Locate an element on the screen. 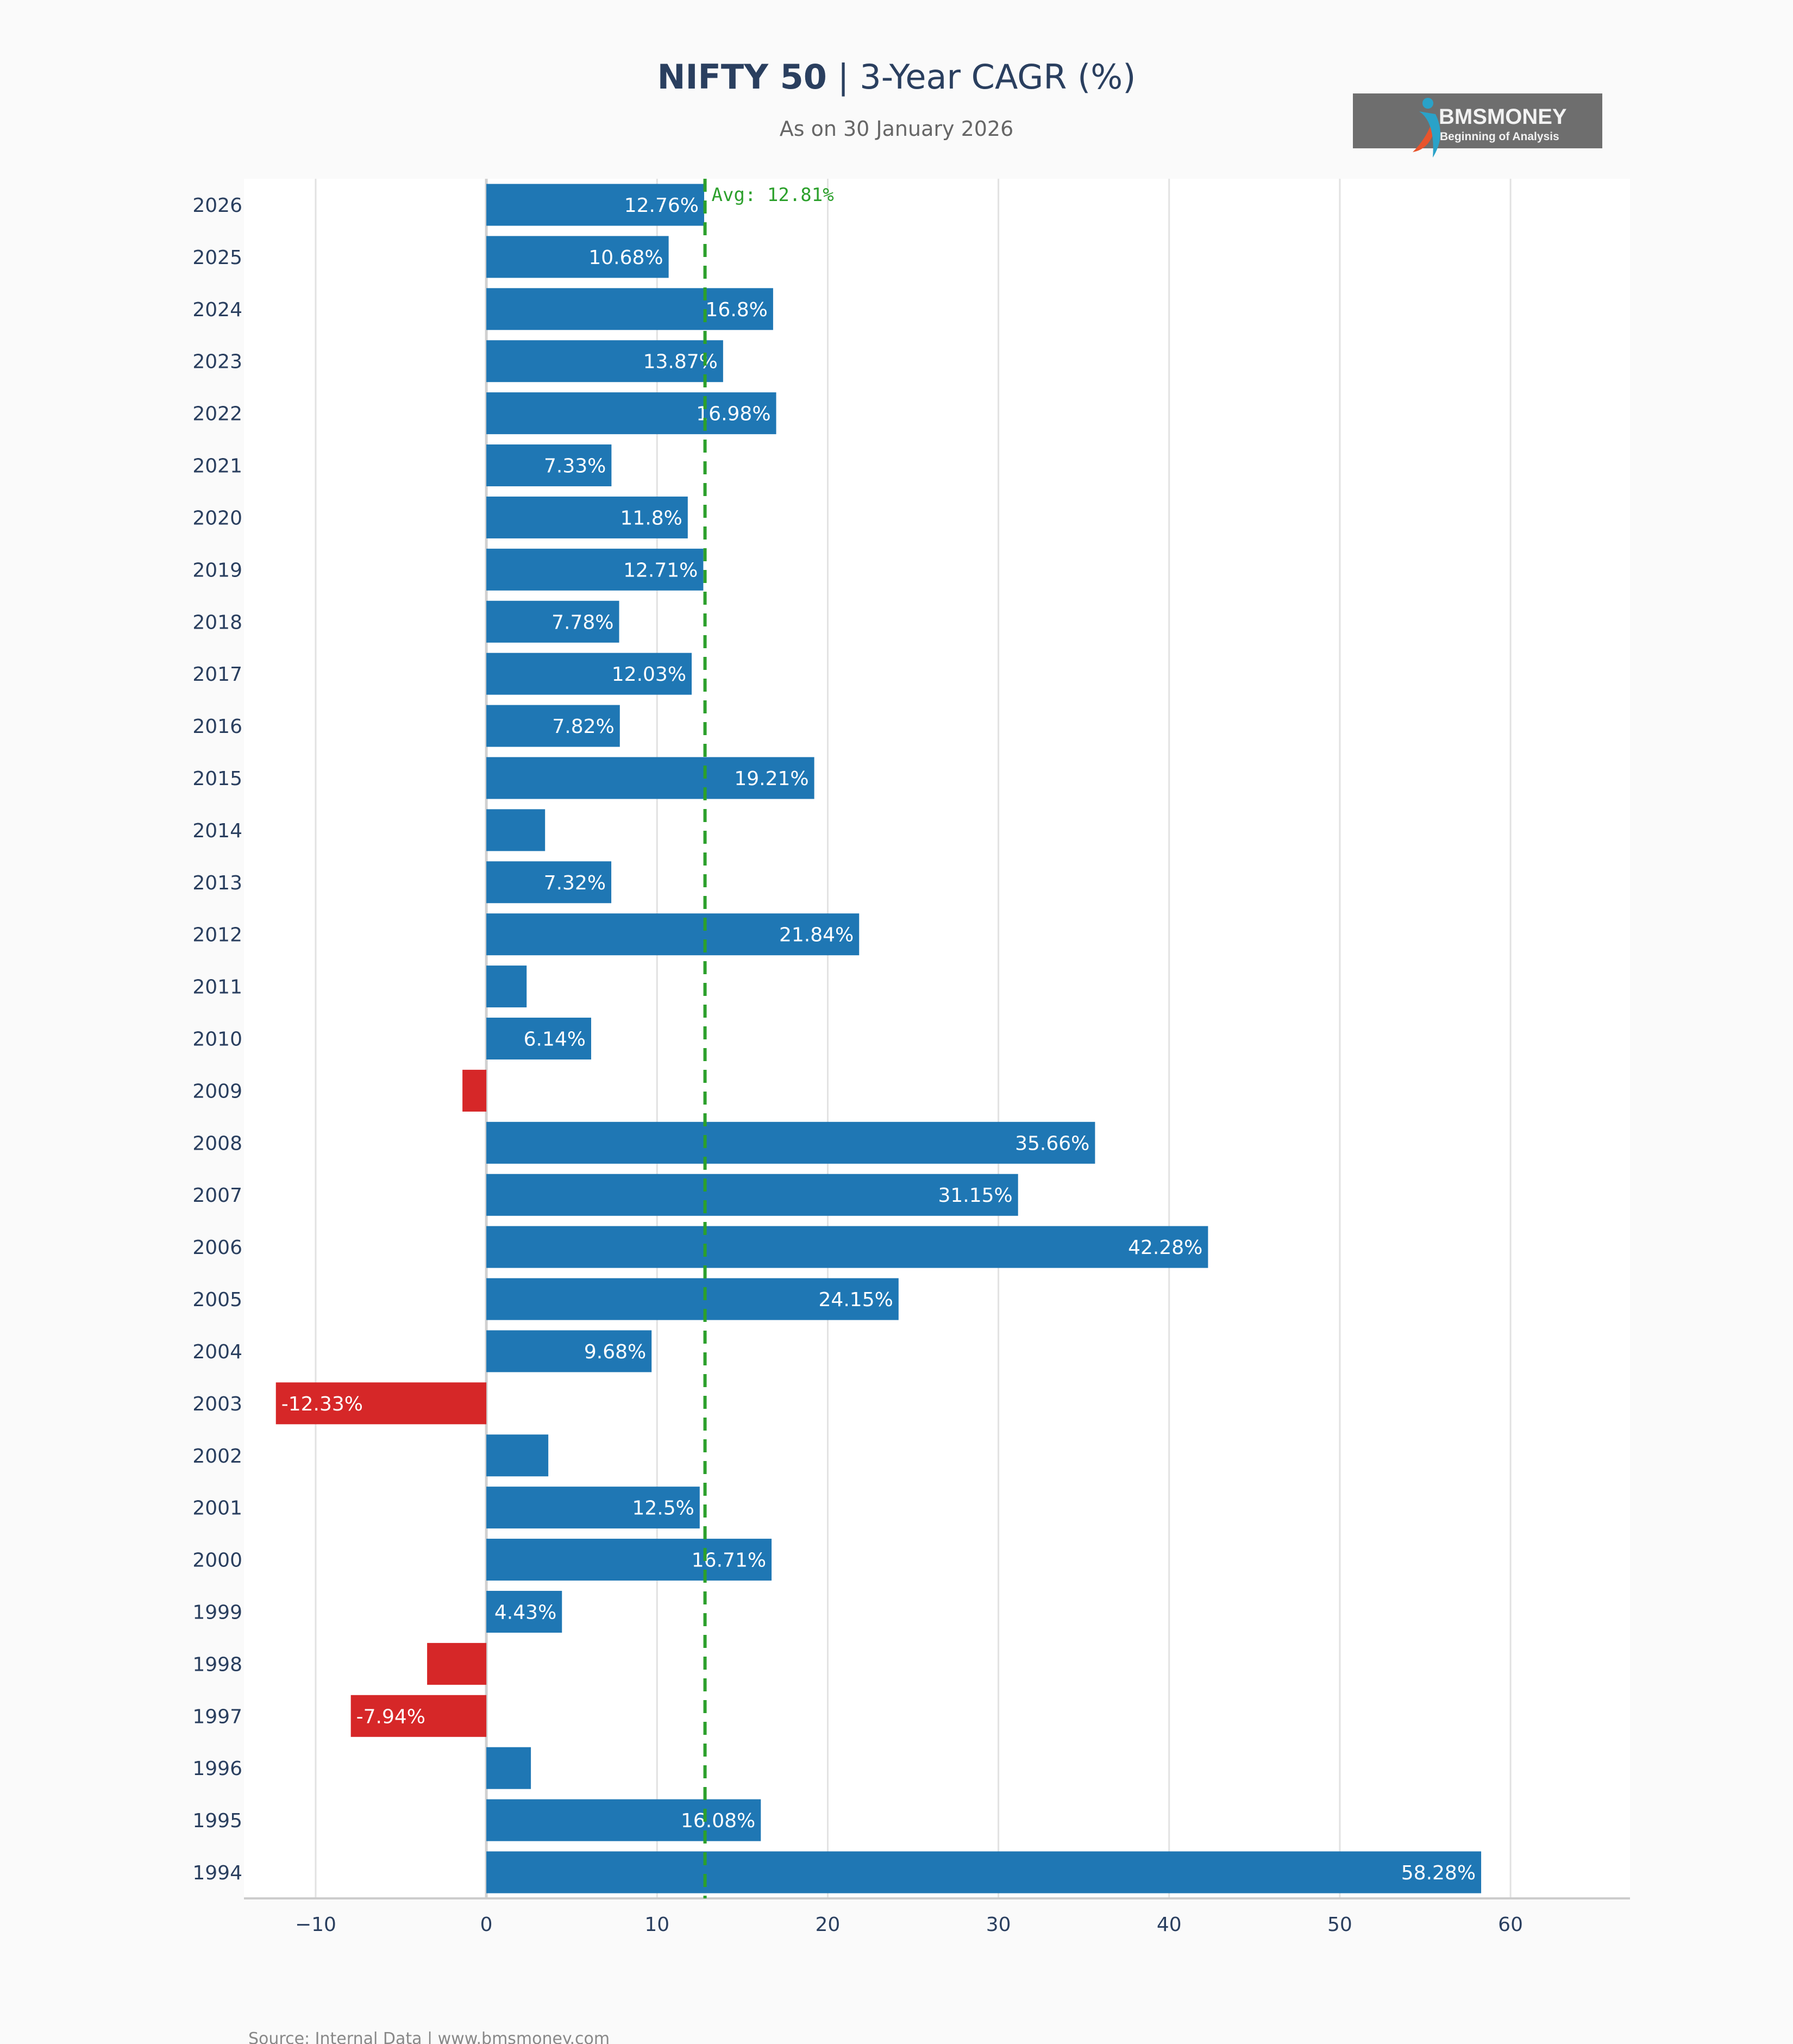 The height and width of the screenshot is (2044, 1793). chart-subtitle: As on 30 January 2026 is located at coordinates (897, 129).